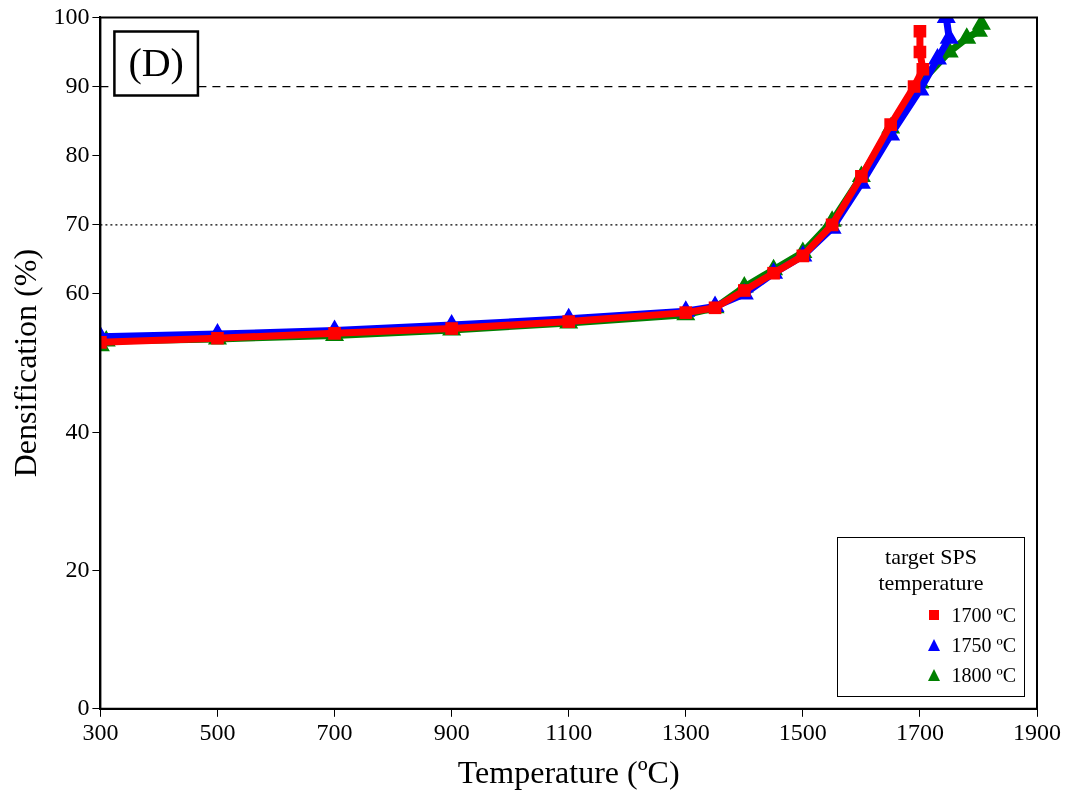 The image size is (1077, 802). Describe the element at coordinates (77, 430) in the screenshot. I see `y-tick-label: 40` at that location.